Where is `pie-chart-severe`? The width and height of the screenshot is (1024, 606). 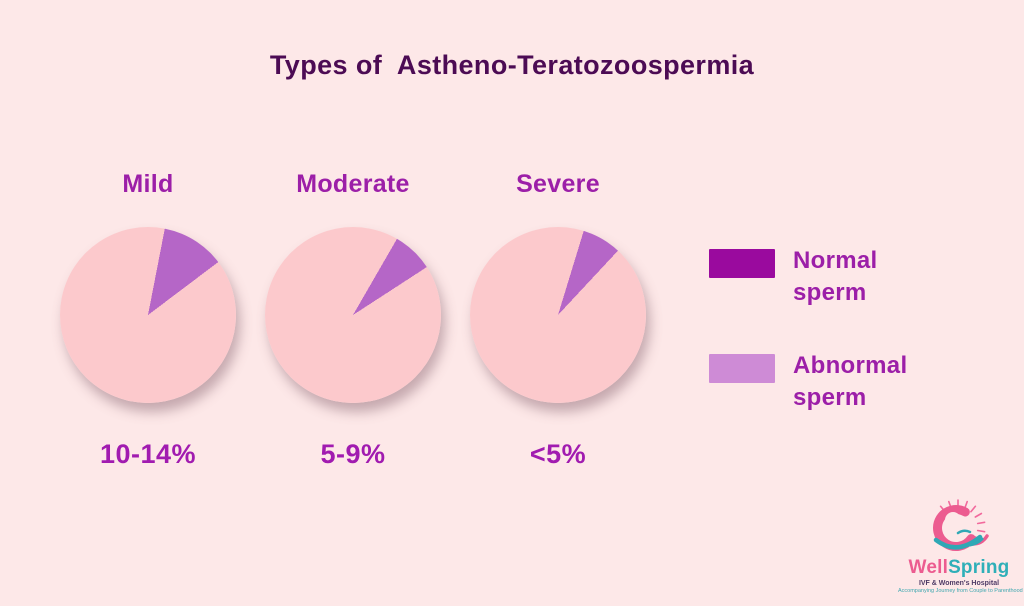 pie-chart-severe is located at coordinates (558, 315).